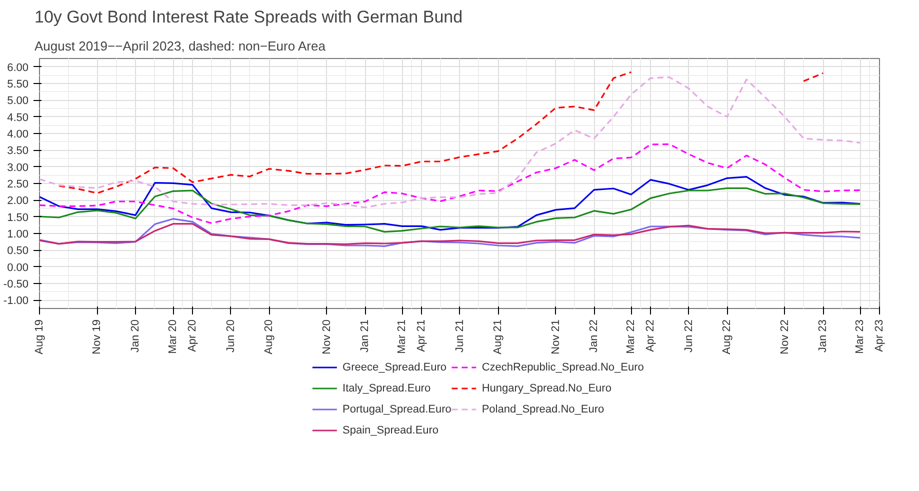  I want to click on x-tick-label: Mar 23, so click(860, 336).